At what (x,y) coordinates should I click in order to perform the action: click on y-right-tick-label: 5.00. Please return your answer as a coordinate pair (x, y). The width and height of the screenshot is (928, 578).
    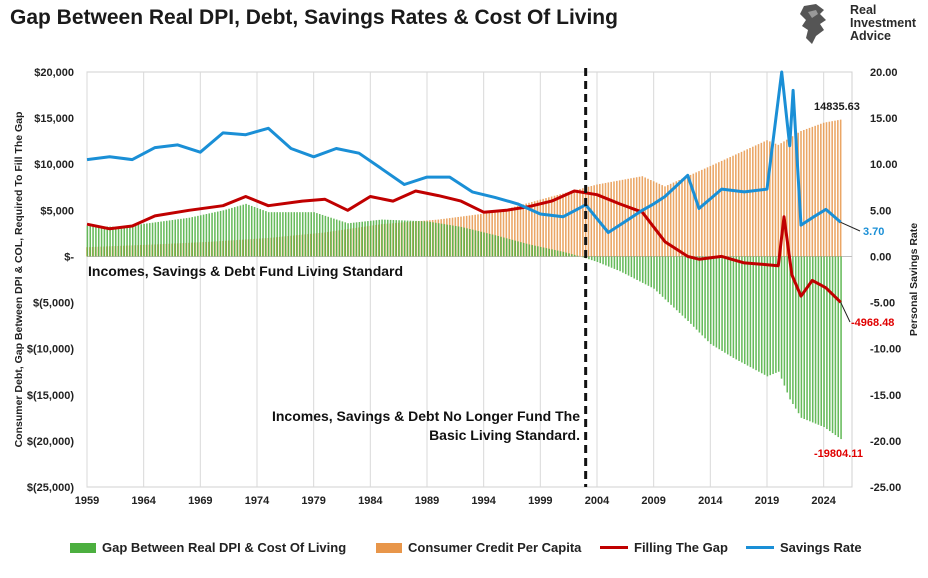
    Looking at the image, I should click on (880, 211).